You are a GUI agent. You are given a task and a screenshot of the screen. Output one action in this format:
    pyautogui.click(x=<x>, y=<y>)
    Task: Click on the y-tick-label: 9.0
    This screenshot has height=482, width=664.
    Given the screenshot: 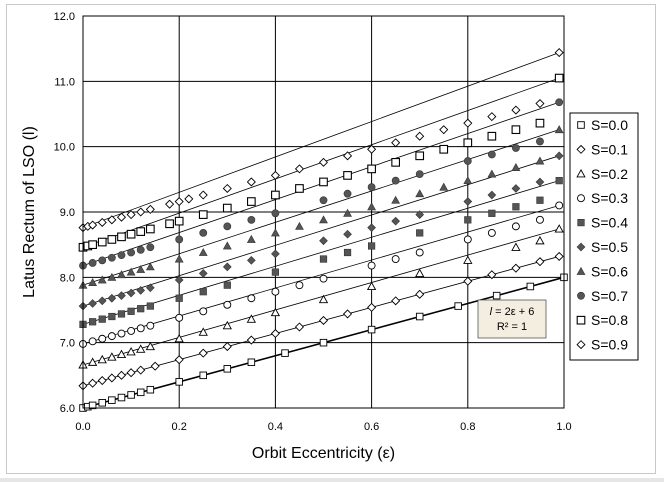 What is the action you would take?
    pyautogui.click(x=67, y=213)
    